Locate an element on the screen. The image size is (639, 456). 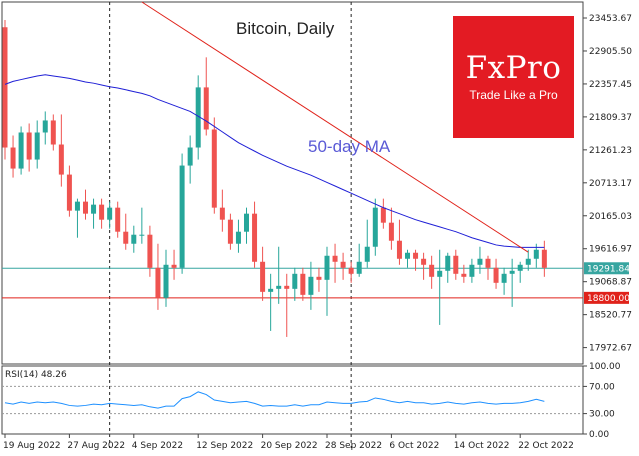
rsi-tick-label: 70.00 is located at coordinates (602, 387).